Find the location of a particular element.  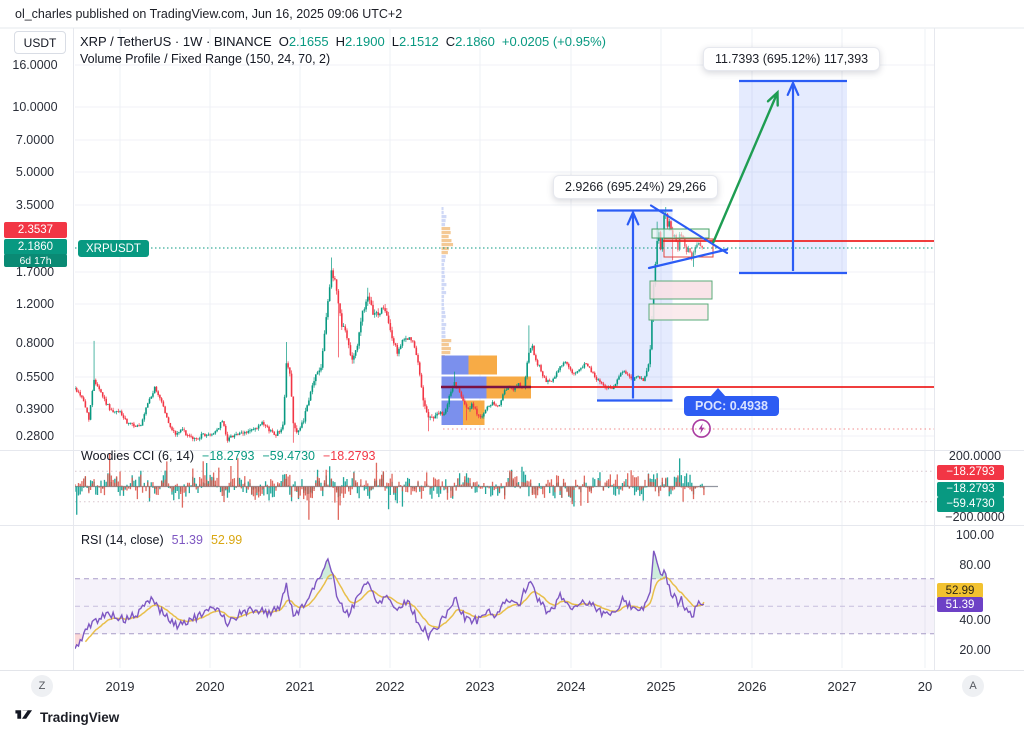

rsi-values: 51.39 52.99 is located at coordinates (211, 540).